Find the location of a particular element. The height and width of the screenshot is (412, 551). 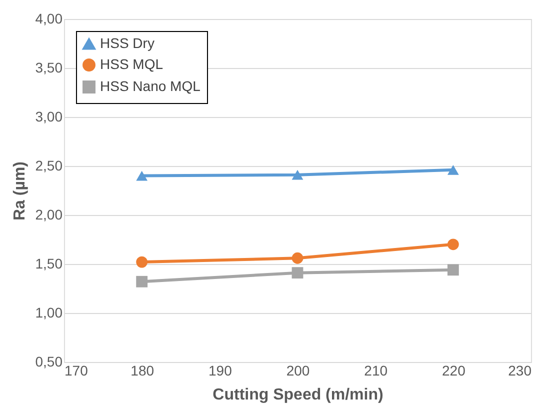

y-tick-label: 2,50 is located at coordinates (49, 166).